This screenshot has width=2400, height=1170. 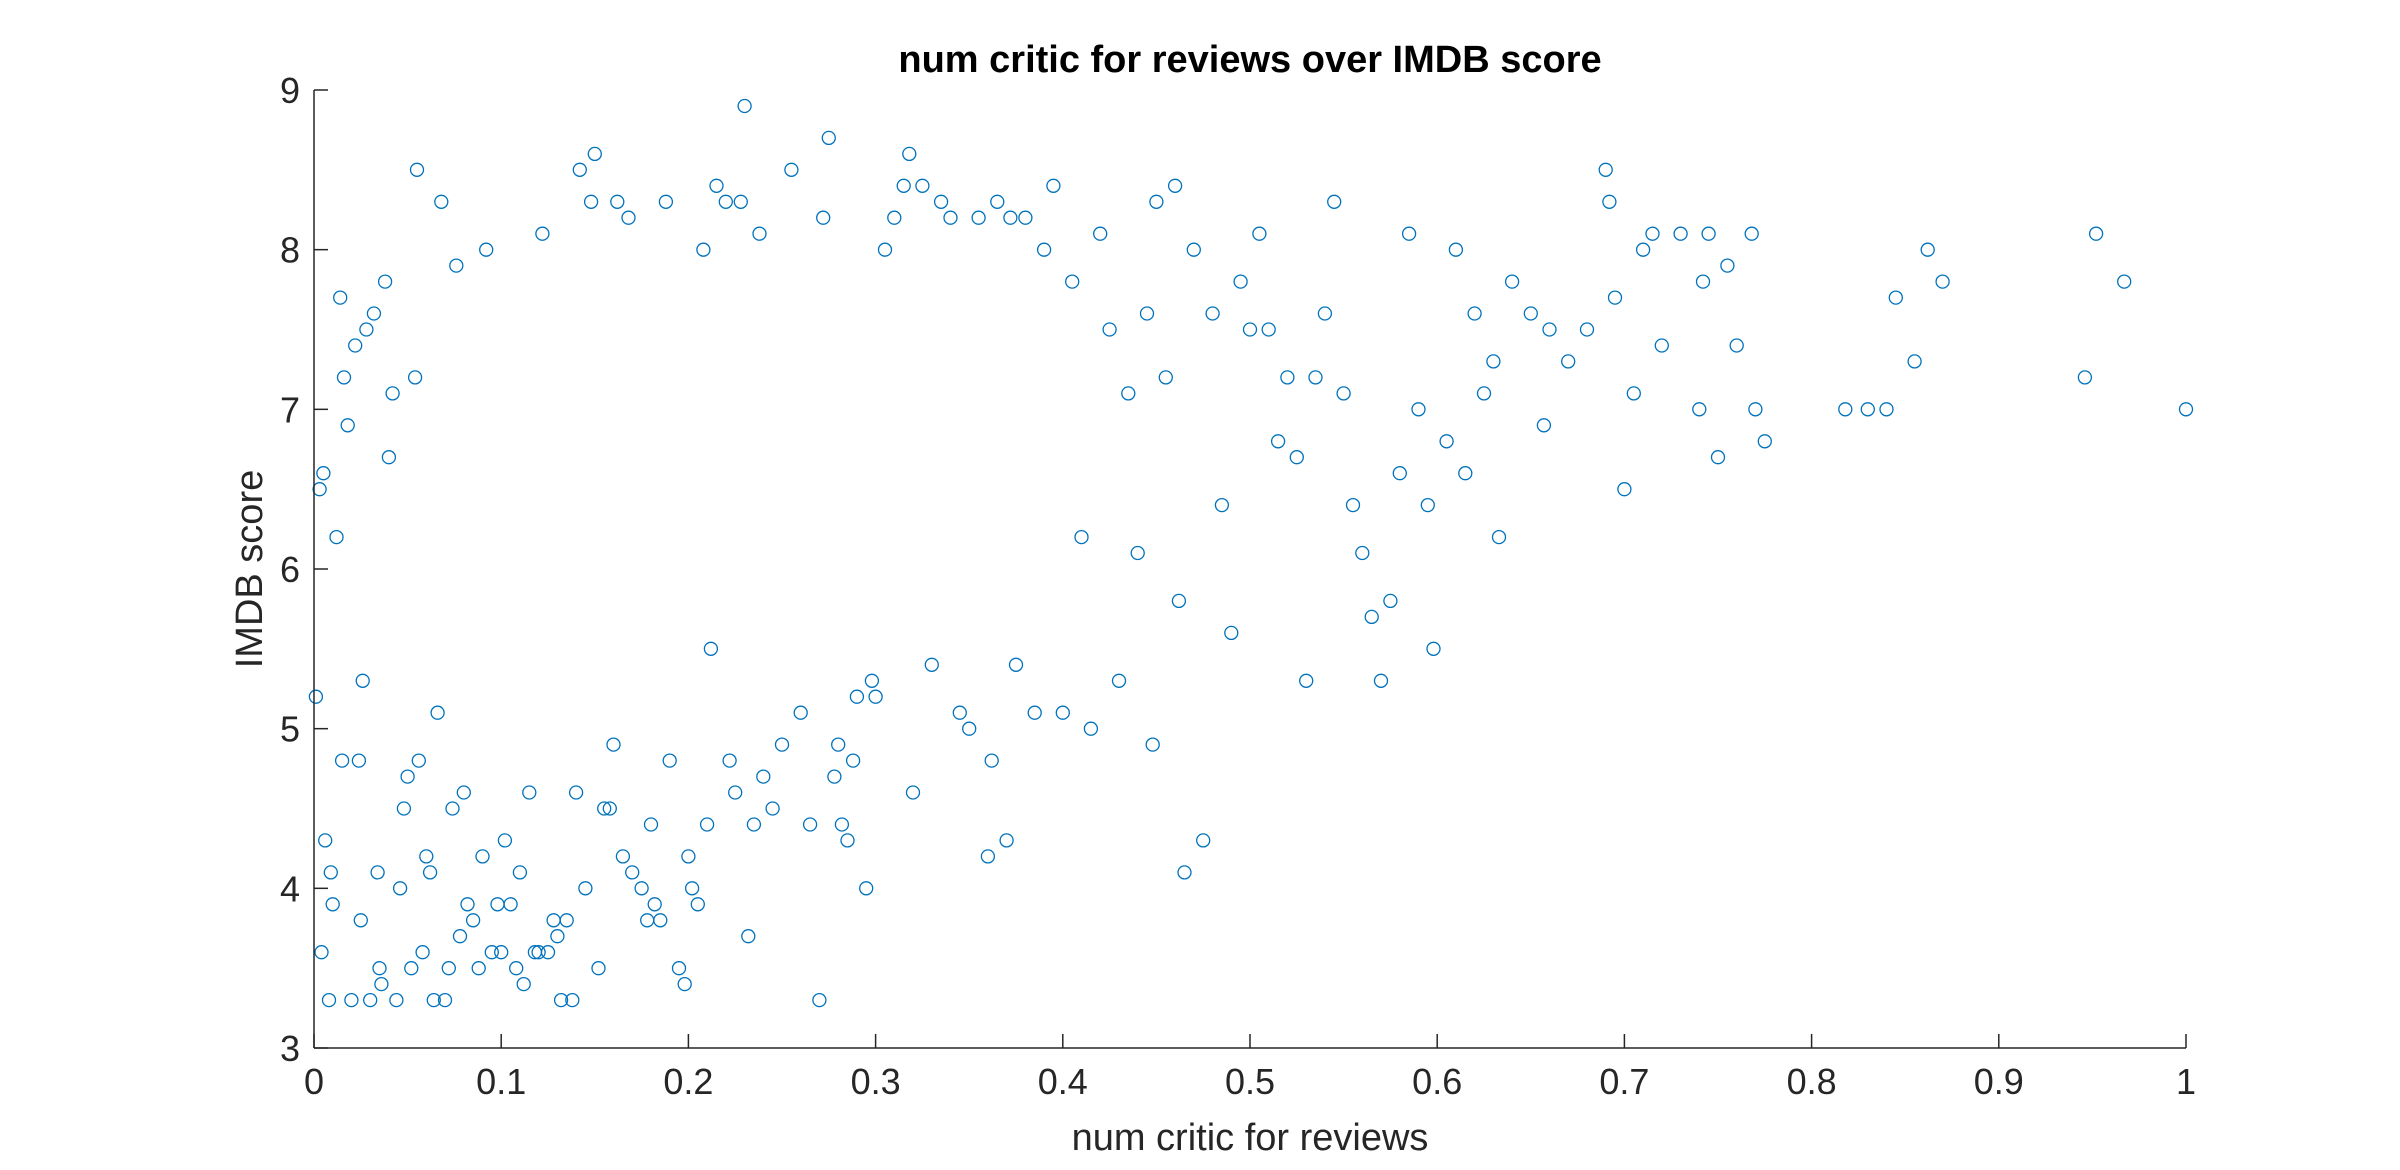 I want to click on x-tick-label: 0.3, so click(x=876, y=1081).